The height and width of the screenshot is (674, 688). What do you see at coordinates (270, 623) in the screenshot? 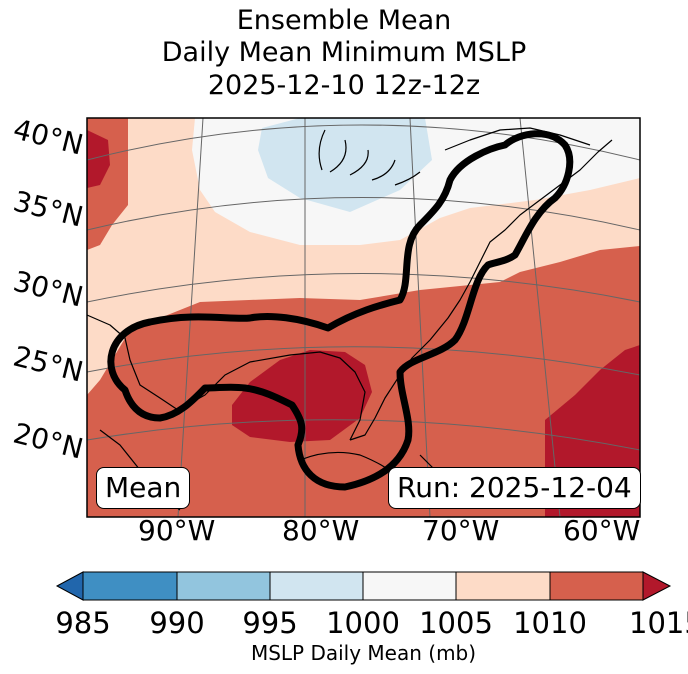
I see `colorbar-tick-995: 995` at bounding box center [270, 623].